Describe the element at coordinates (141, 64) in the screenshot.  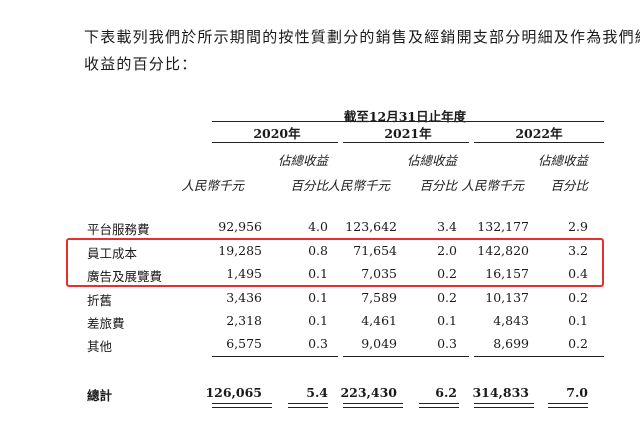
I see `intro-line-2: 收益的百分比：` at that location.